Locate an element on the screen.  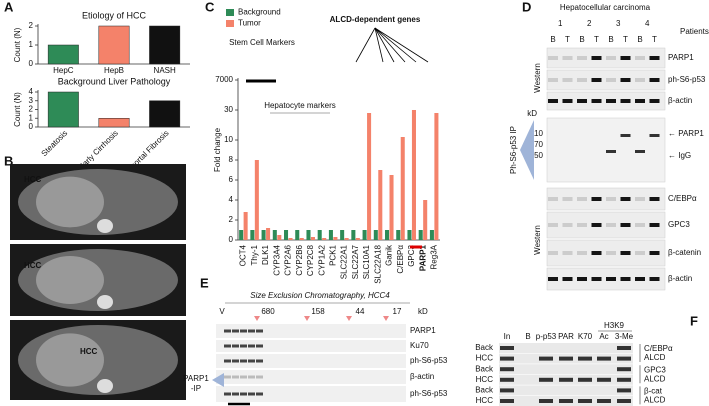
x-tick-label: OCT4 is located at coordinates (243, 255).